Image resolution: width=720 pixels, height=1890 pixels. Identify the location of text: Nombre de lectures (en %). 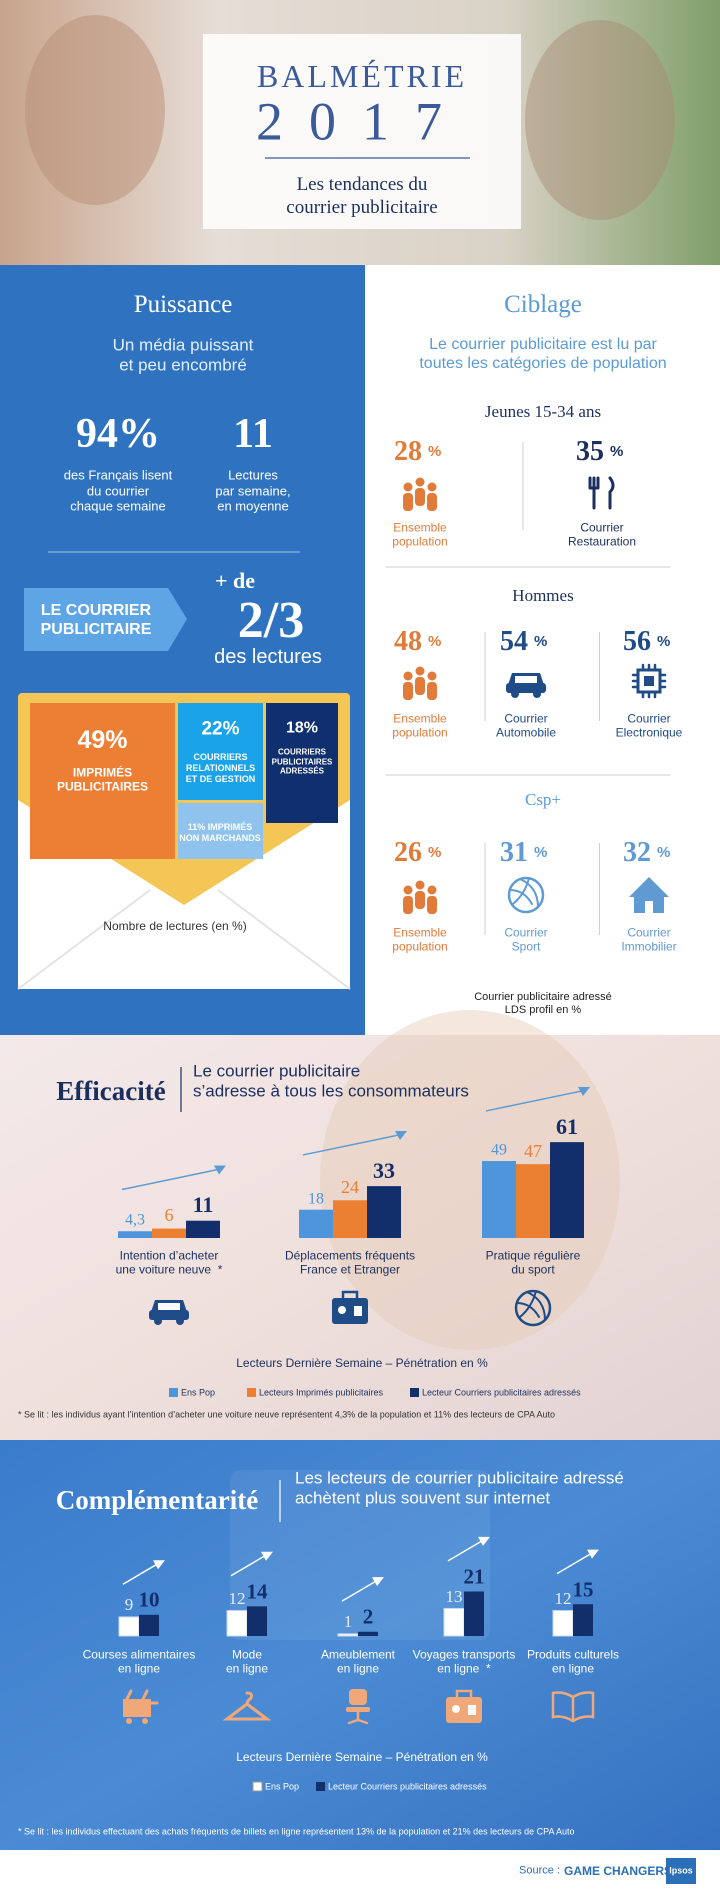
(175, 925).